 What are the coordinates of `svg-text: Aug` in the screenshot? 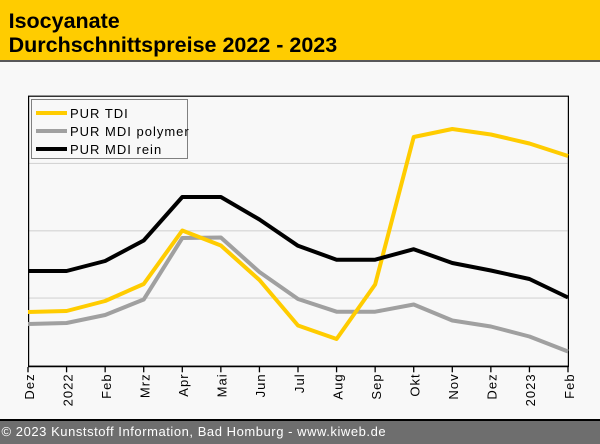 It's located at (337, 386).